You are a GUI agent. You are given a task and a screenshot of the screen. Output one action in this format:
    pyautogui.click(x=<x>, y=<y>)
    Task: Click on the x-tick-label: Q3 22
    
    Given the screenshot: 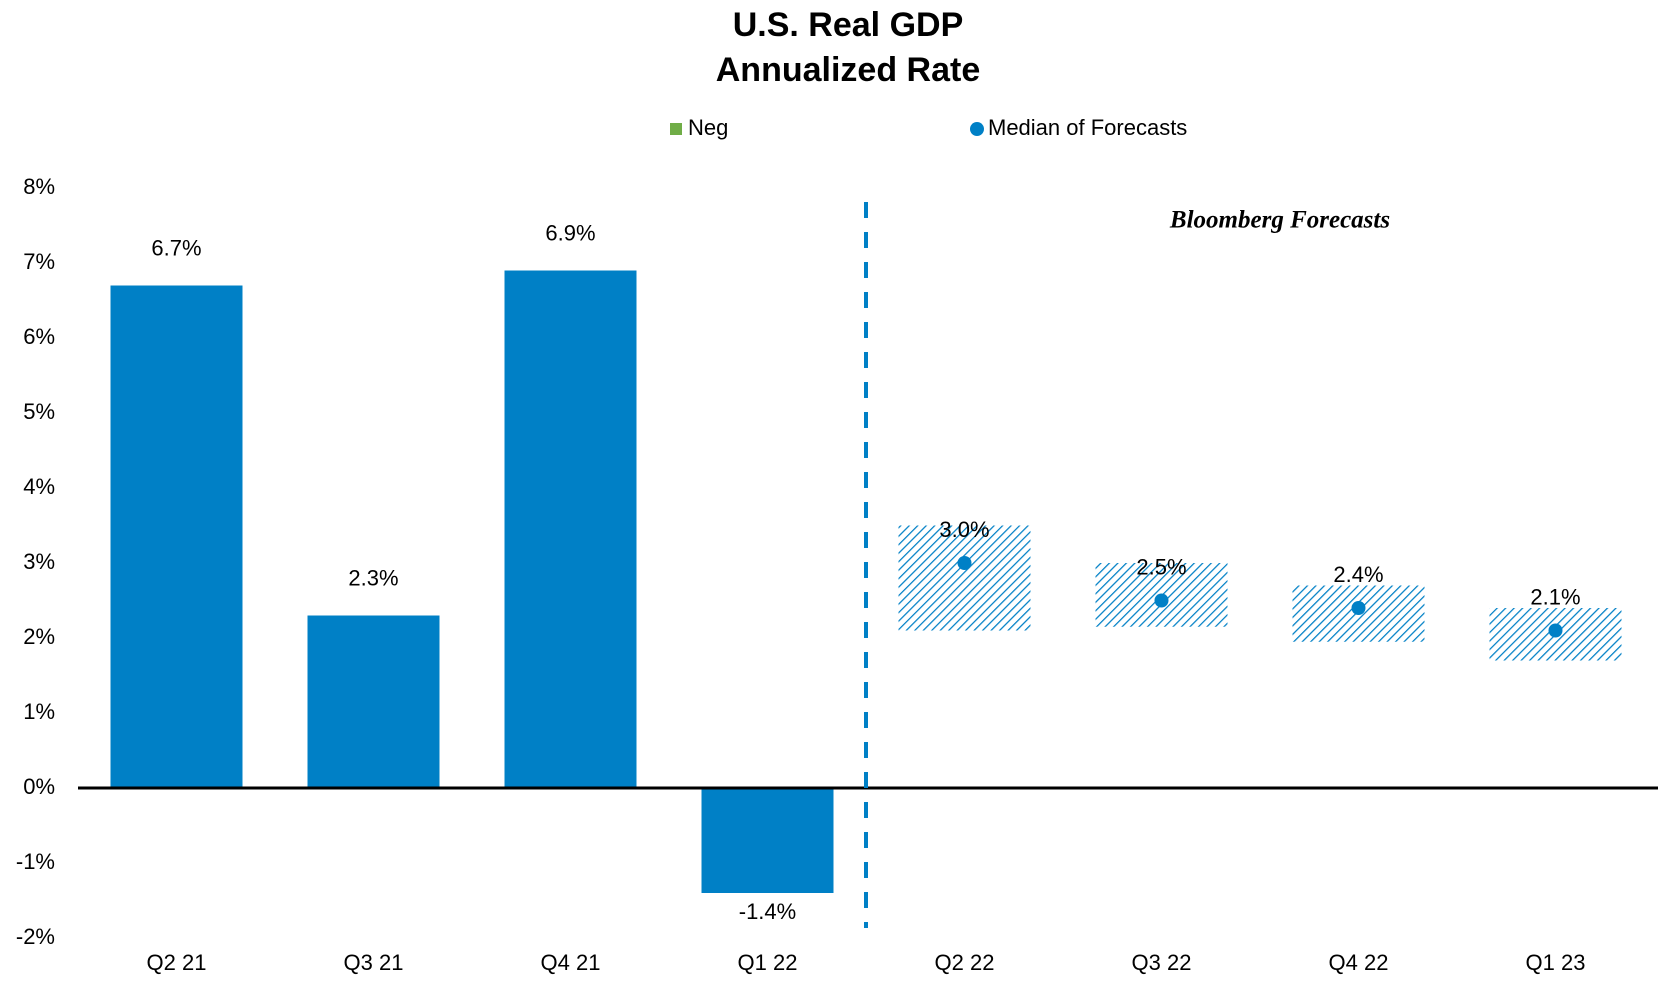 What is the action you would take?
    pyautogui.click(x=1162, y=962)
    